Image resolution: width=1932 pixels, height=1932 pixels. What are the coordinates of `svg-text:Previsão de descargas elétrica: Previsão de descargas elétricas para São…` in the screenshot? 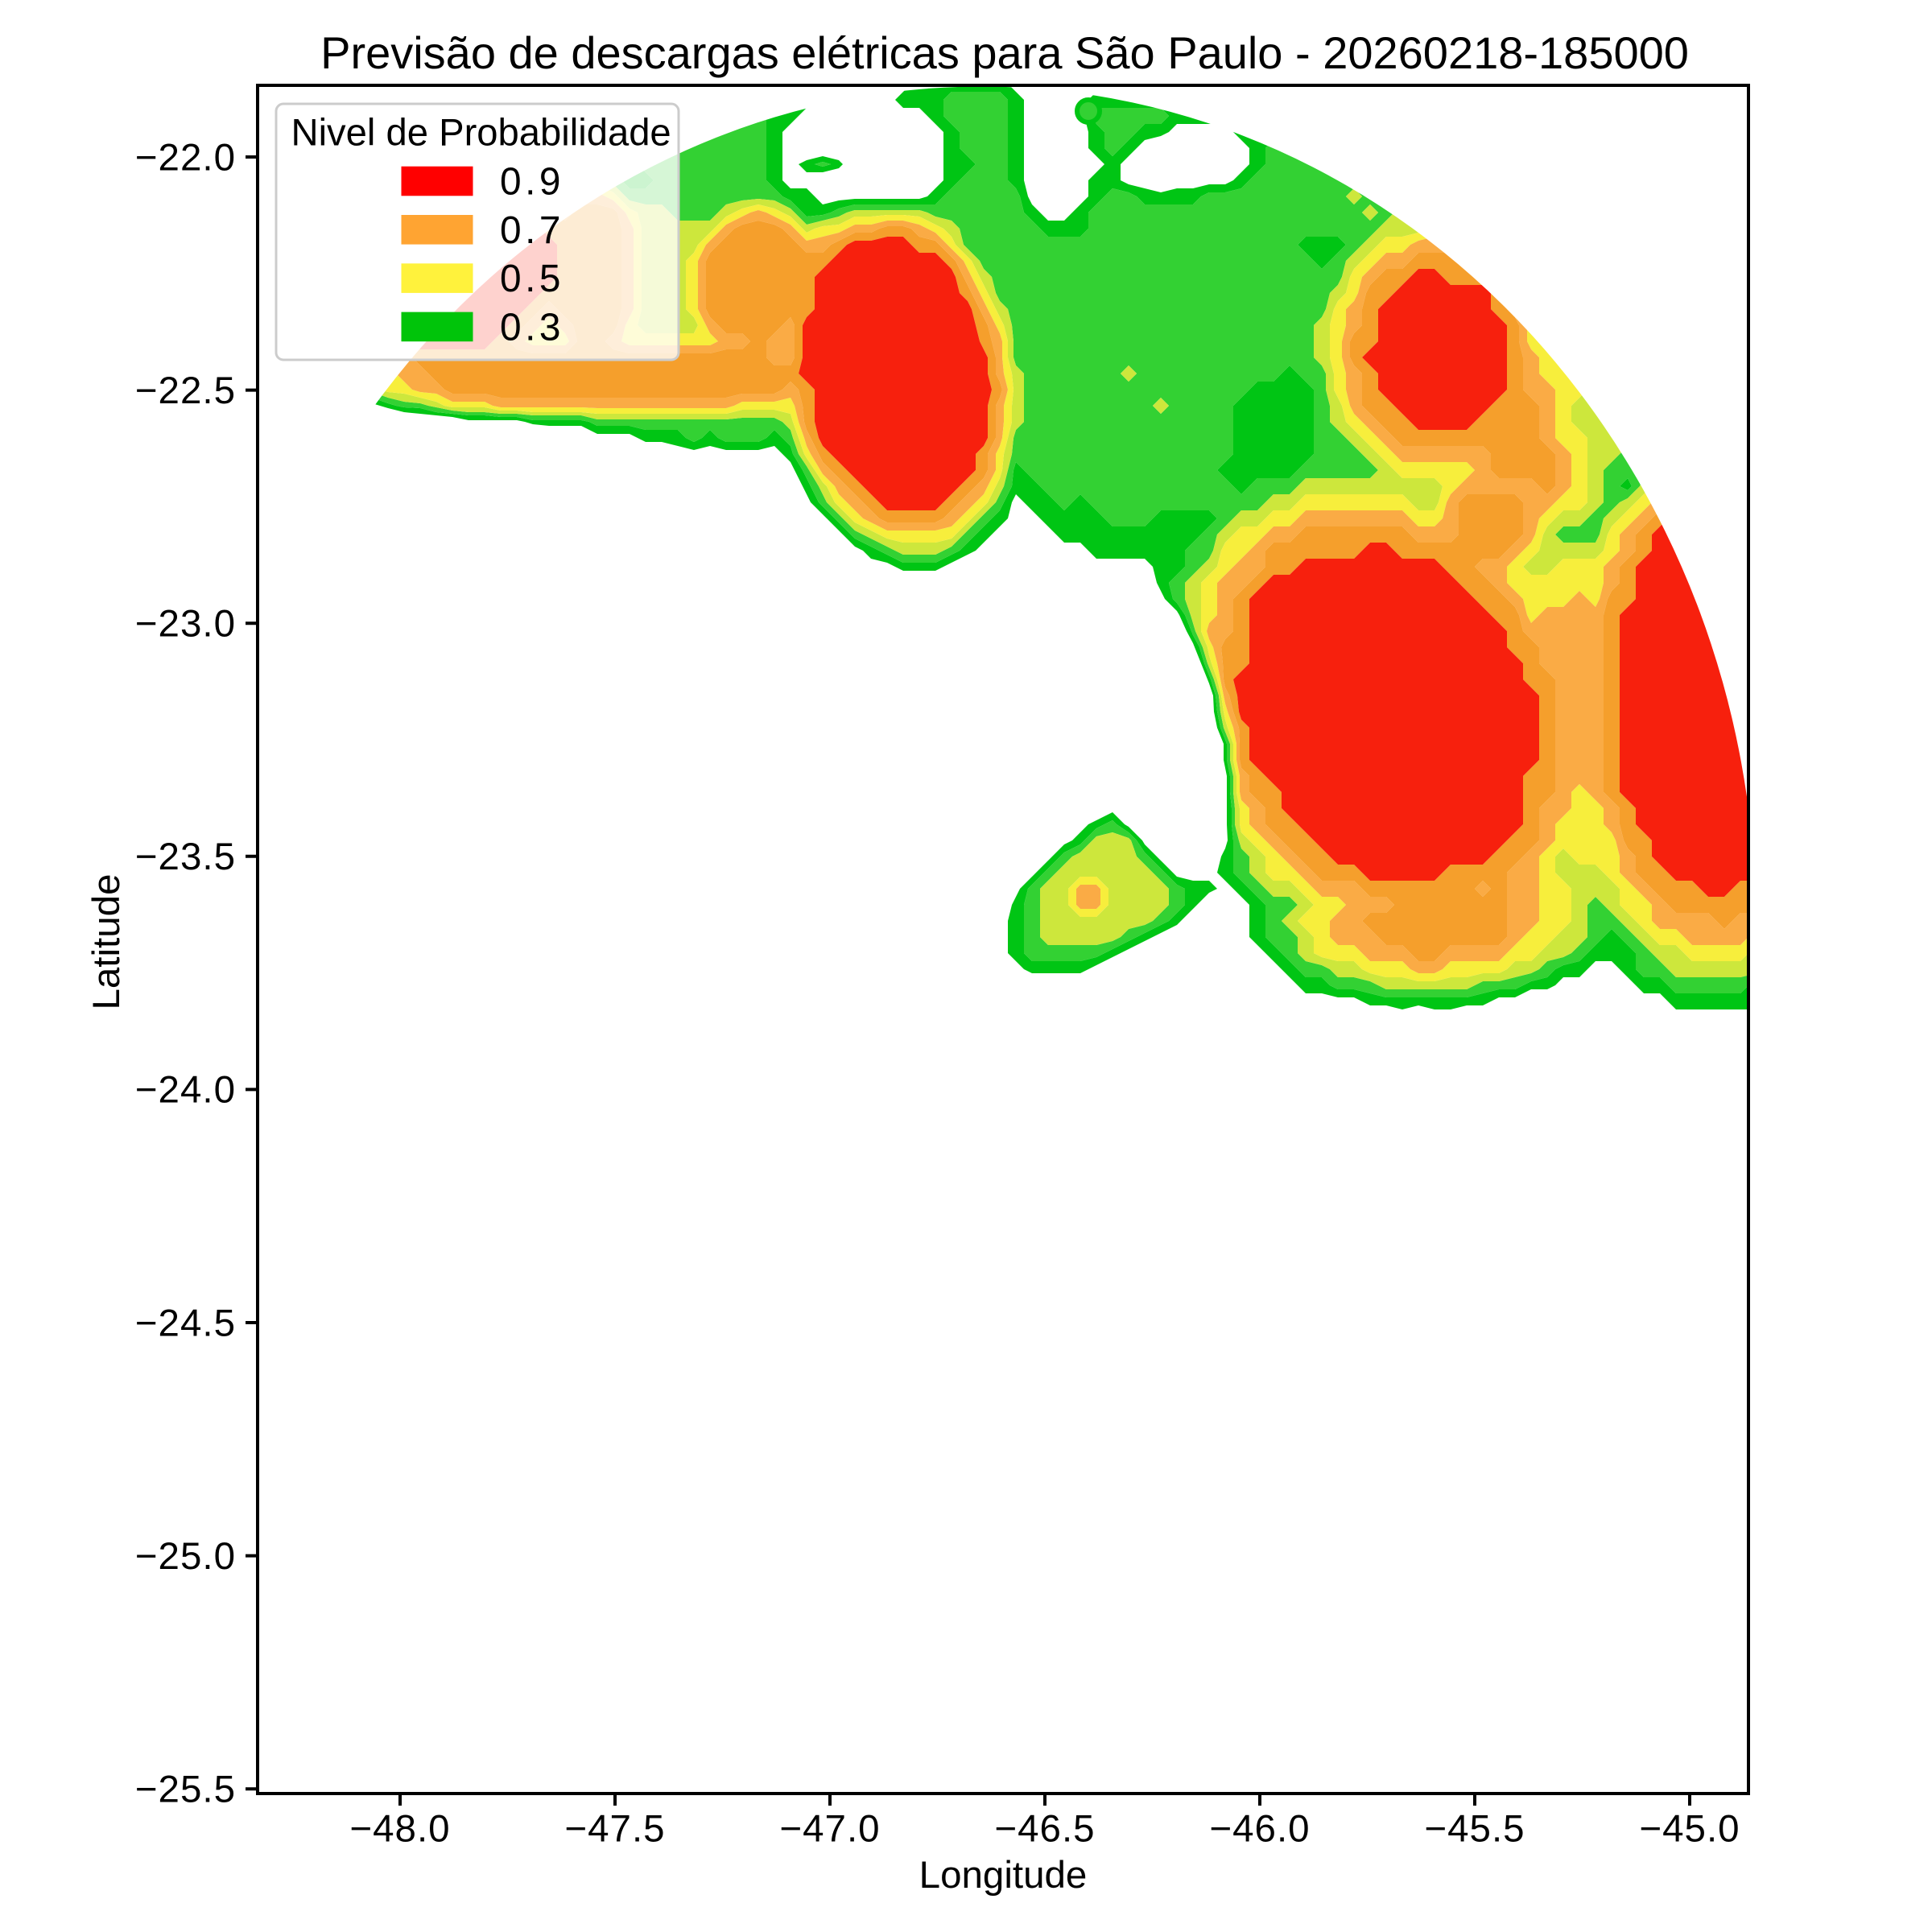 It's located at (1005, 53).